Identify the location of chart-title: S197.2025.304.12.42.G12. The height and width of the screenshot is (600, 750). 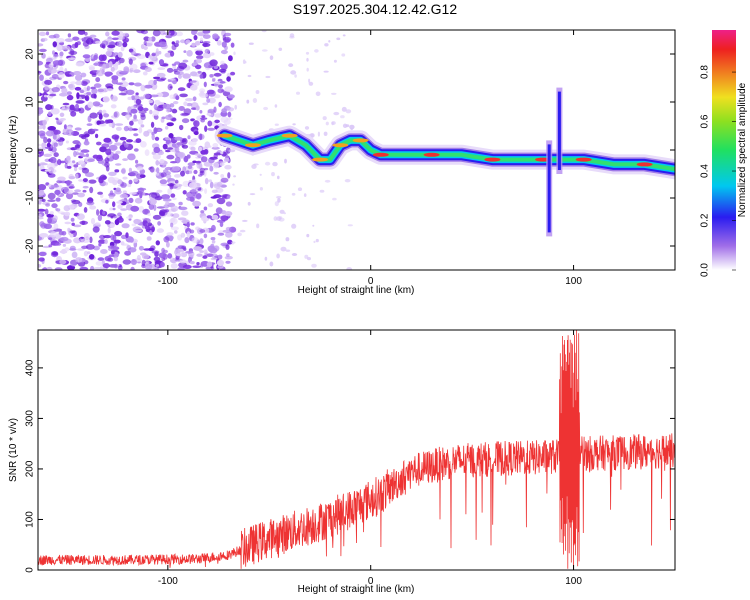
(375, 9).